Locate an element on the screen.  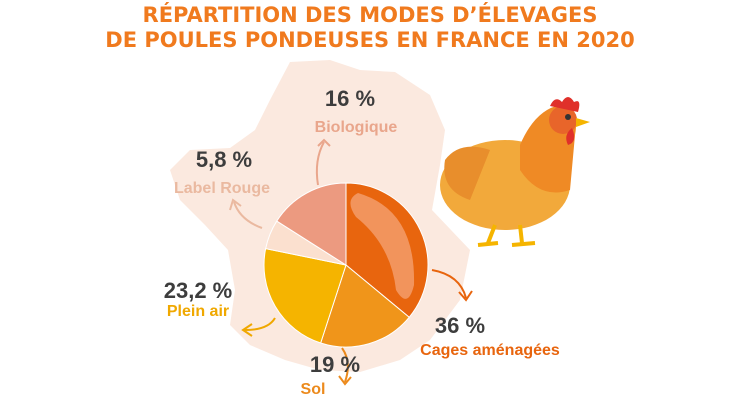
value-label: 36 % is located at coordinates (460, 325).